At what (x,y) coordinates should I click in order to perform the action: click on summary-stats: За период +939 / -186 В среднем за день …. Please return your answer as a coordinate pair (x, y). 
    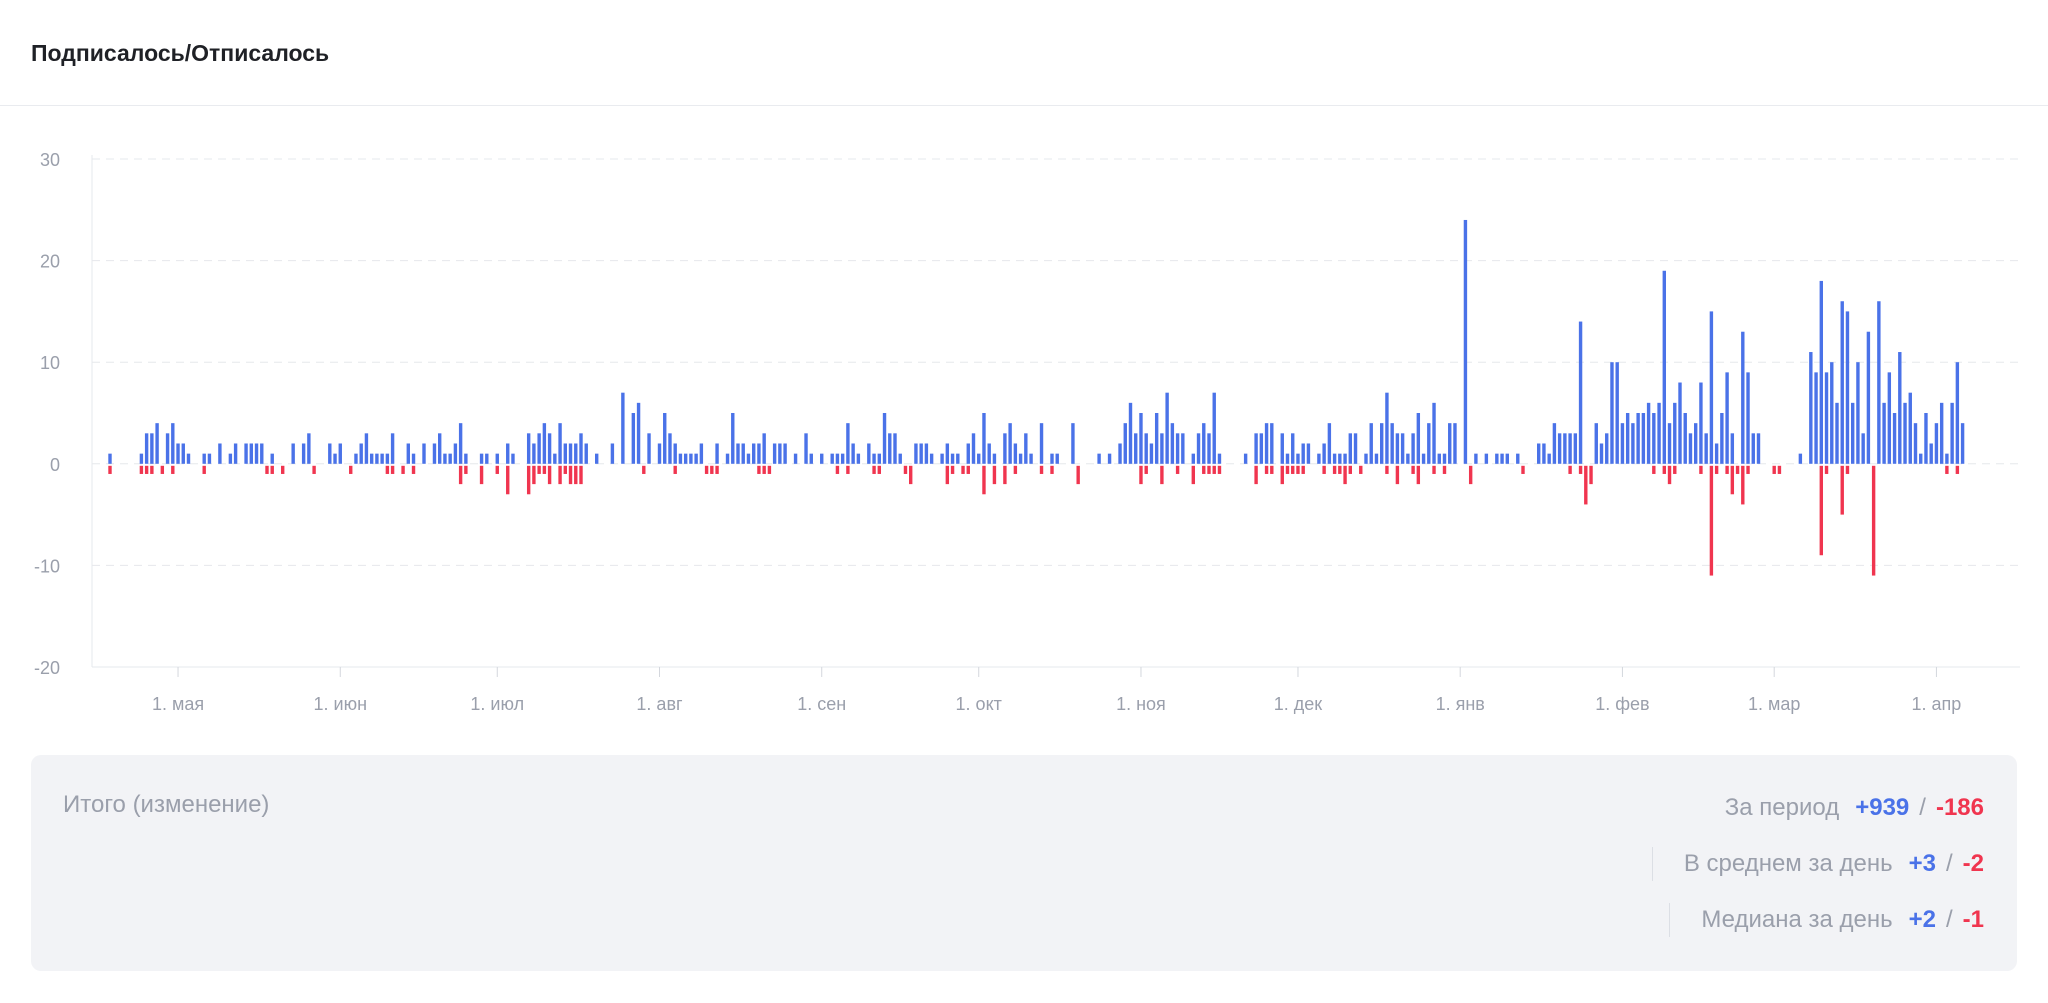
    Looking at the image, I should click on (1784, 876).